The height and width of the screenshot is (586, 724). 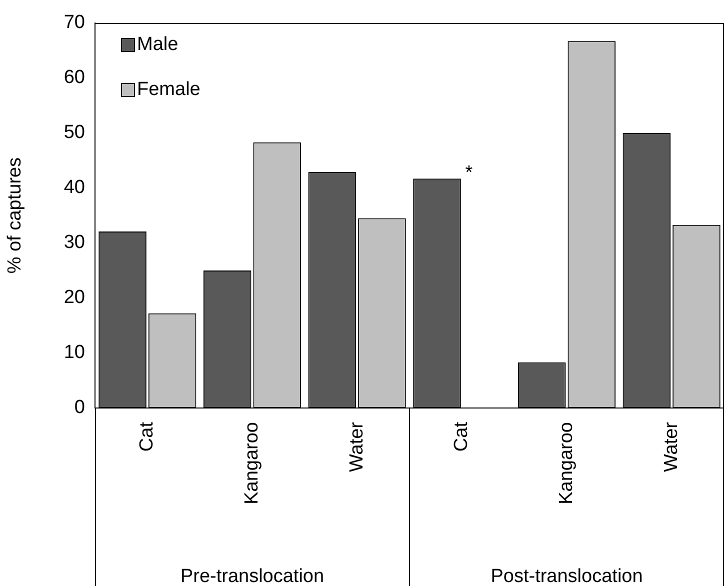 What do you see at coordinates (74, 133) in the screenshot?
I see `y-tick-label: 50` at bounding box center [74, 133].